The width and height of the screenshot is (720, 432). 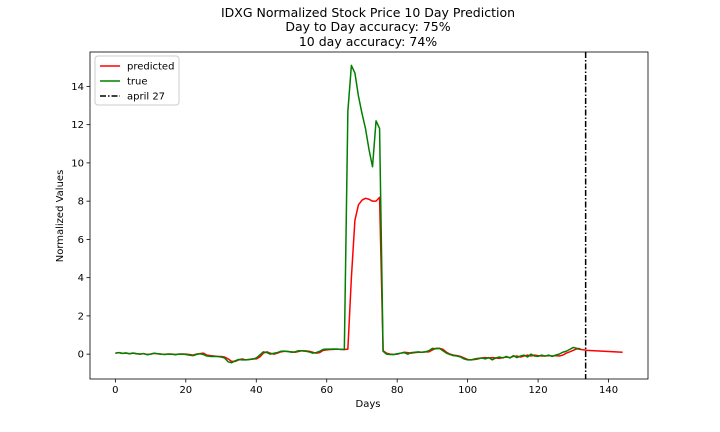 I want to click on legend: predicted true april 27, so click(x=137, y=80).